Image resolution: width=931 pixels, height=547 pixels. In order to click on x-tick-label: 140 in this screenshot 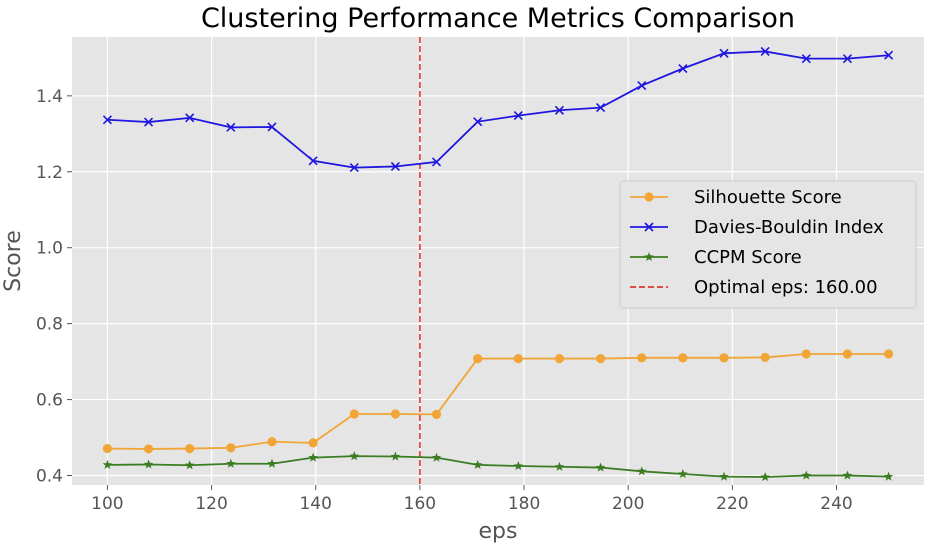, I will do `click(315, 504)`.